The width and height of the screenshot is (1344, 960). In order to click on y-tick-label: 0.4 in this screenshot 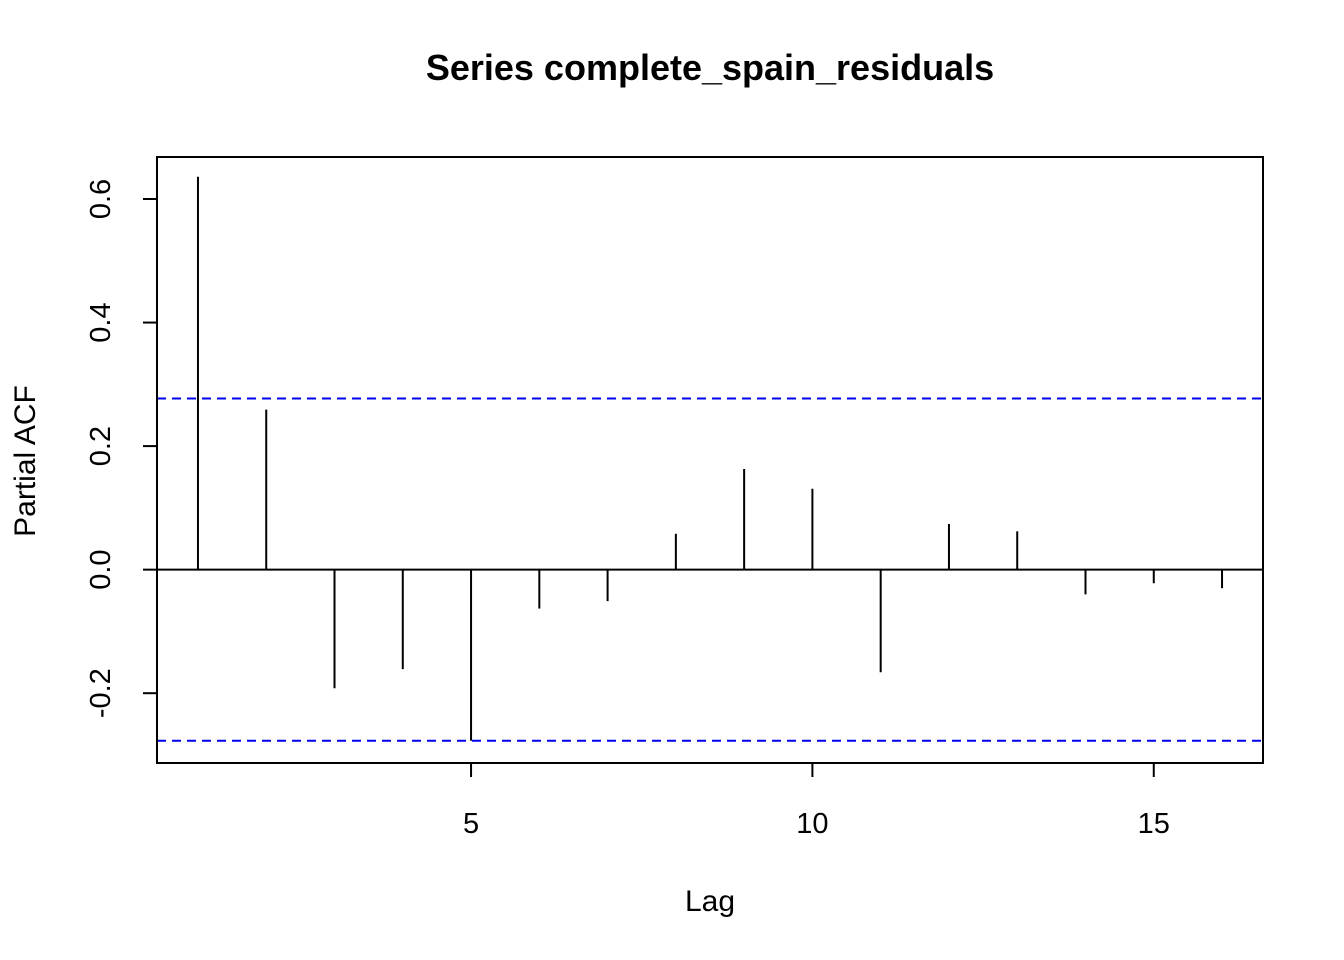, I will do `click(101, 322)`.